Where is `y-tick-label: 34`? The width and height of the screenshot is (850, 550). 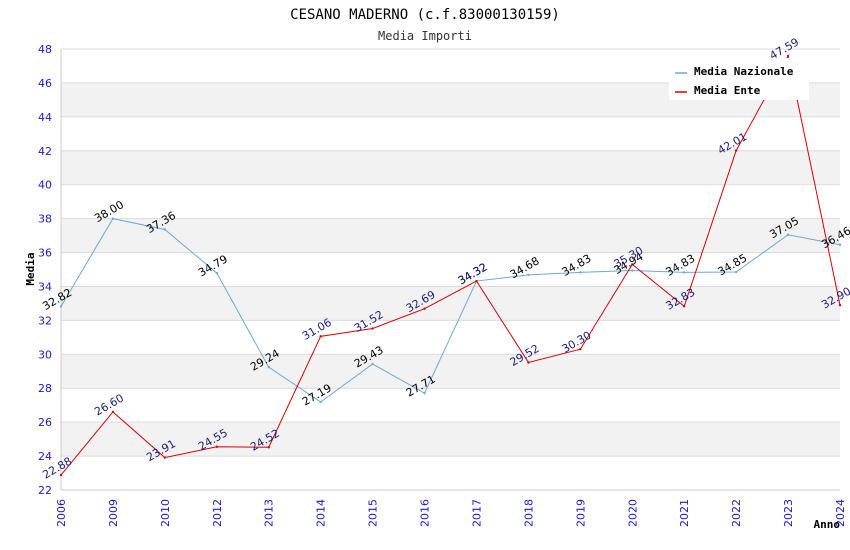 y-tick-label: 34 is located at coordinates (45, 286).